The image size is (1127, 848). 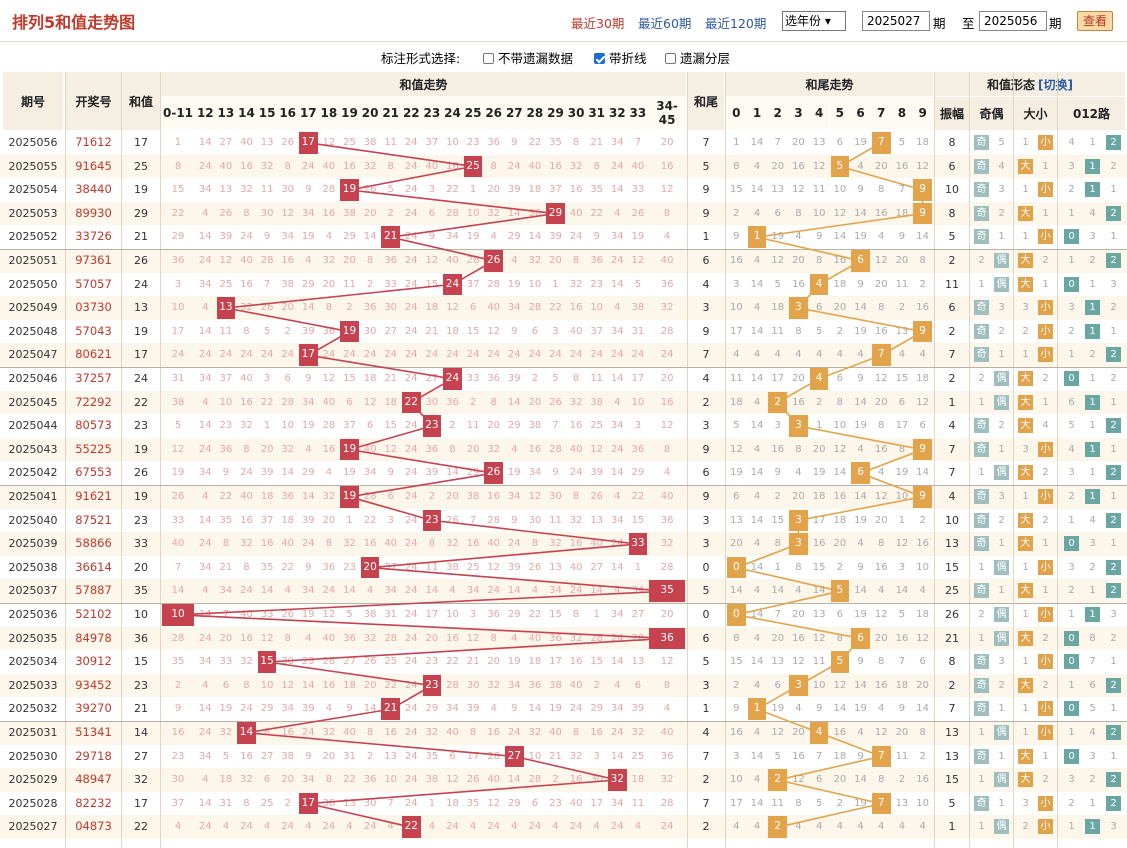 What do you see at coordinates (93, 142) in the screenshot?
I see `draw-number-cell: 71612` at bounding box center [93, 142].